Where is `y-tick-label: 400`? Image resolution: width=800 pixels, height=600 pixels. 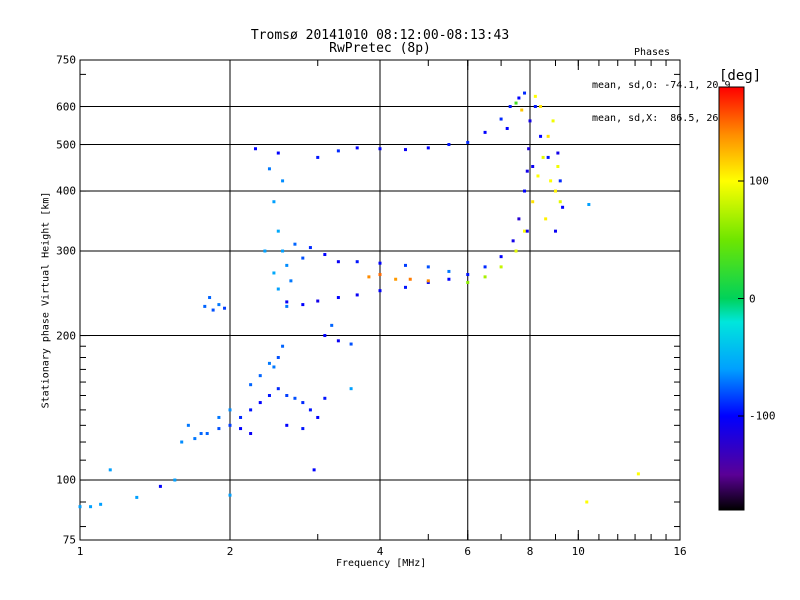 y-tick-label: 400 is located at coordinates (66, 191).